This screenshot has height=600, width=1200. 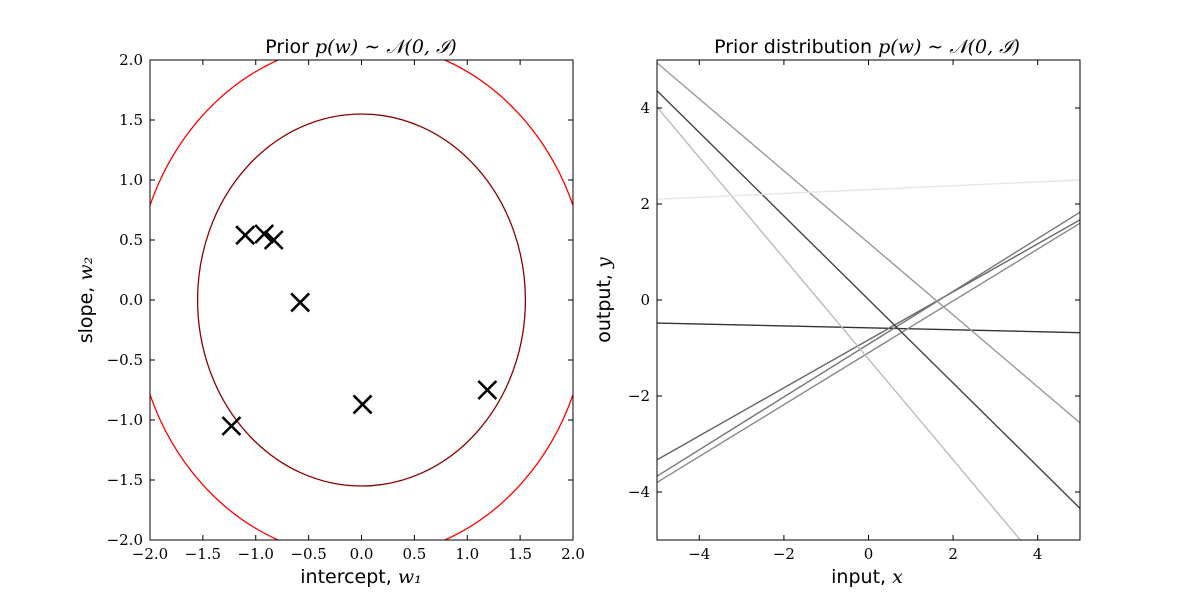 I want to click on left-y-tick-label: −1.0, so click(x=125, y=420).